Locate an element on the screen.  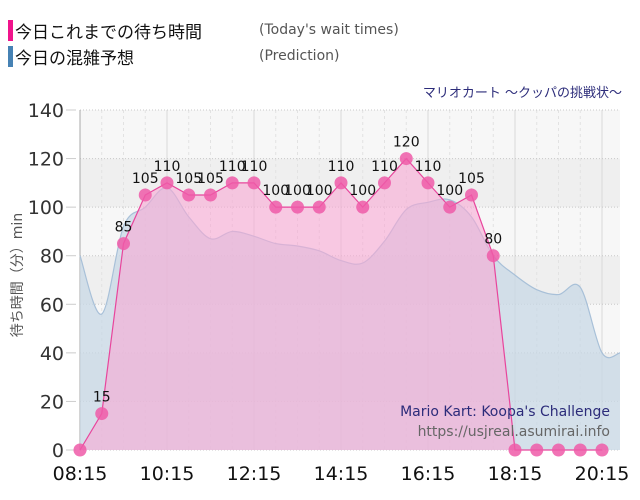
plot-band is located at coordinates (350, 134).